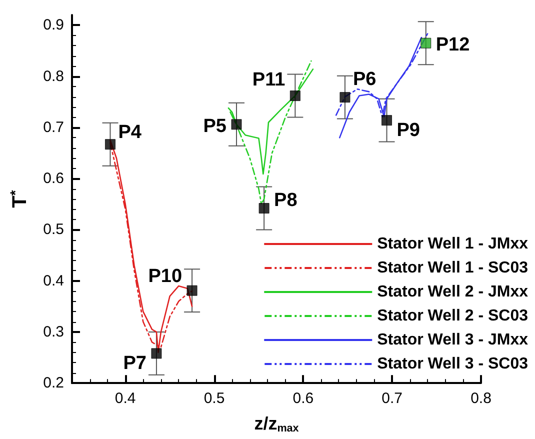 Image resolution: width=535 pixels, height=439 pixels. What do you see at coordinates (165, 277) in the screenshot?
I see `annotation: P10` at bounding box center [165, 277].